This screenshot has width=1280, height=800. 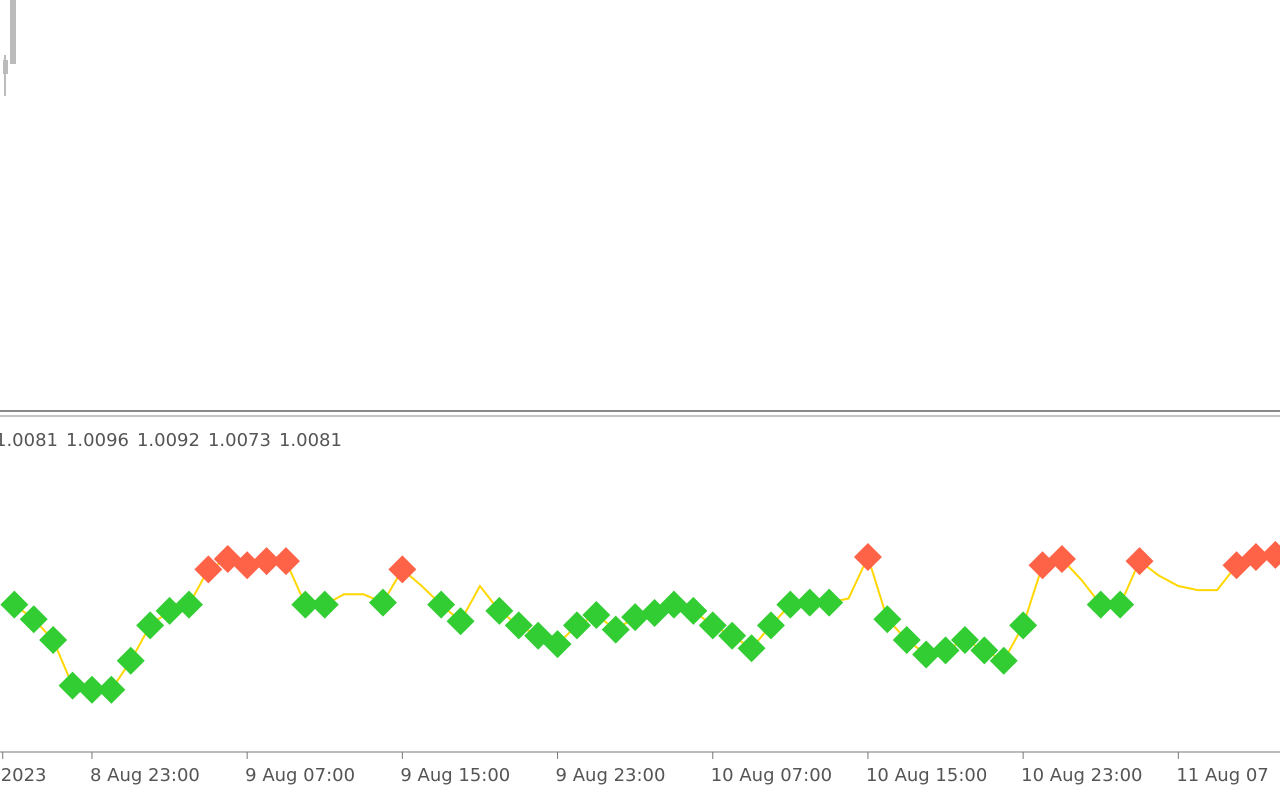 What do you see at coordinates (926, 775) in the screenshot?
I see `x-tick-label: 10 Aug 15:00` at bounding box center [926, 775].